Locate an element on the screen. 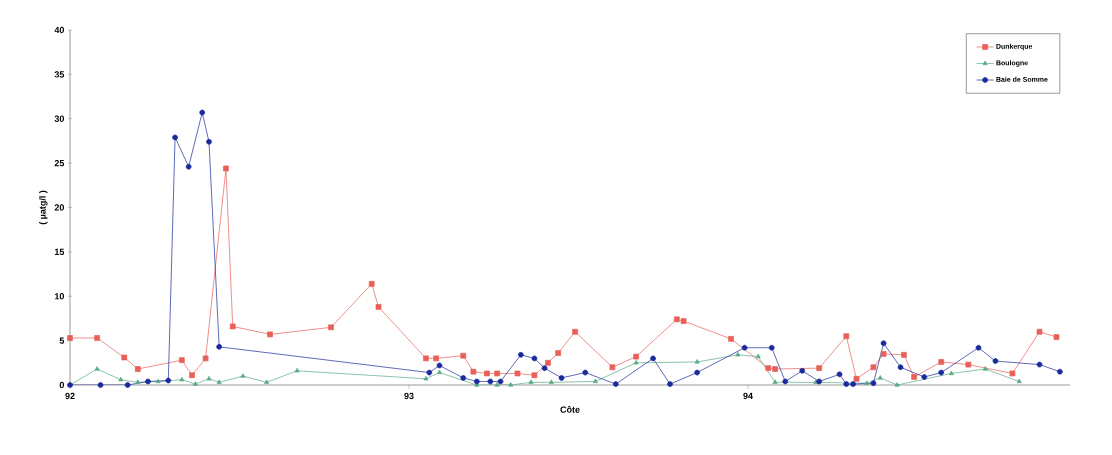  x-tick-label: 93 is located at coordinates (409, 396).